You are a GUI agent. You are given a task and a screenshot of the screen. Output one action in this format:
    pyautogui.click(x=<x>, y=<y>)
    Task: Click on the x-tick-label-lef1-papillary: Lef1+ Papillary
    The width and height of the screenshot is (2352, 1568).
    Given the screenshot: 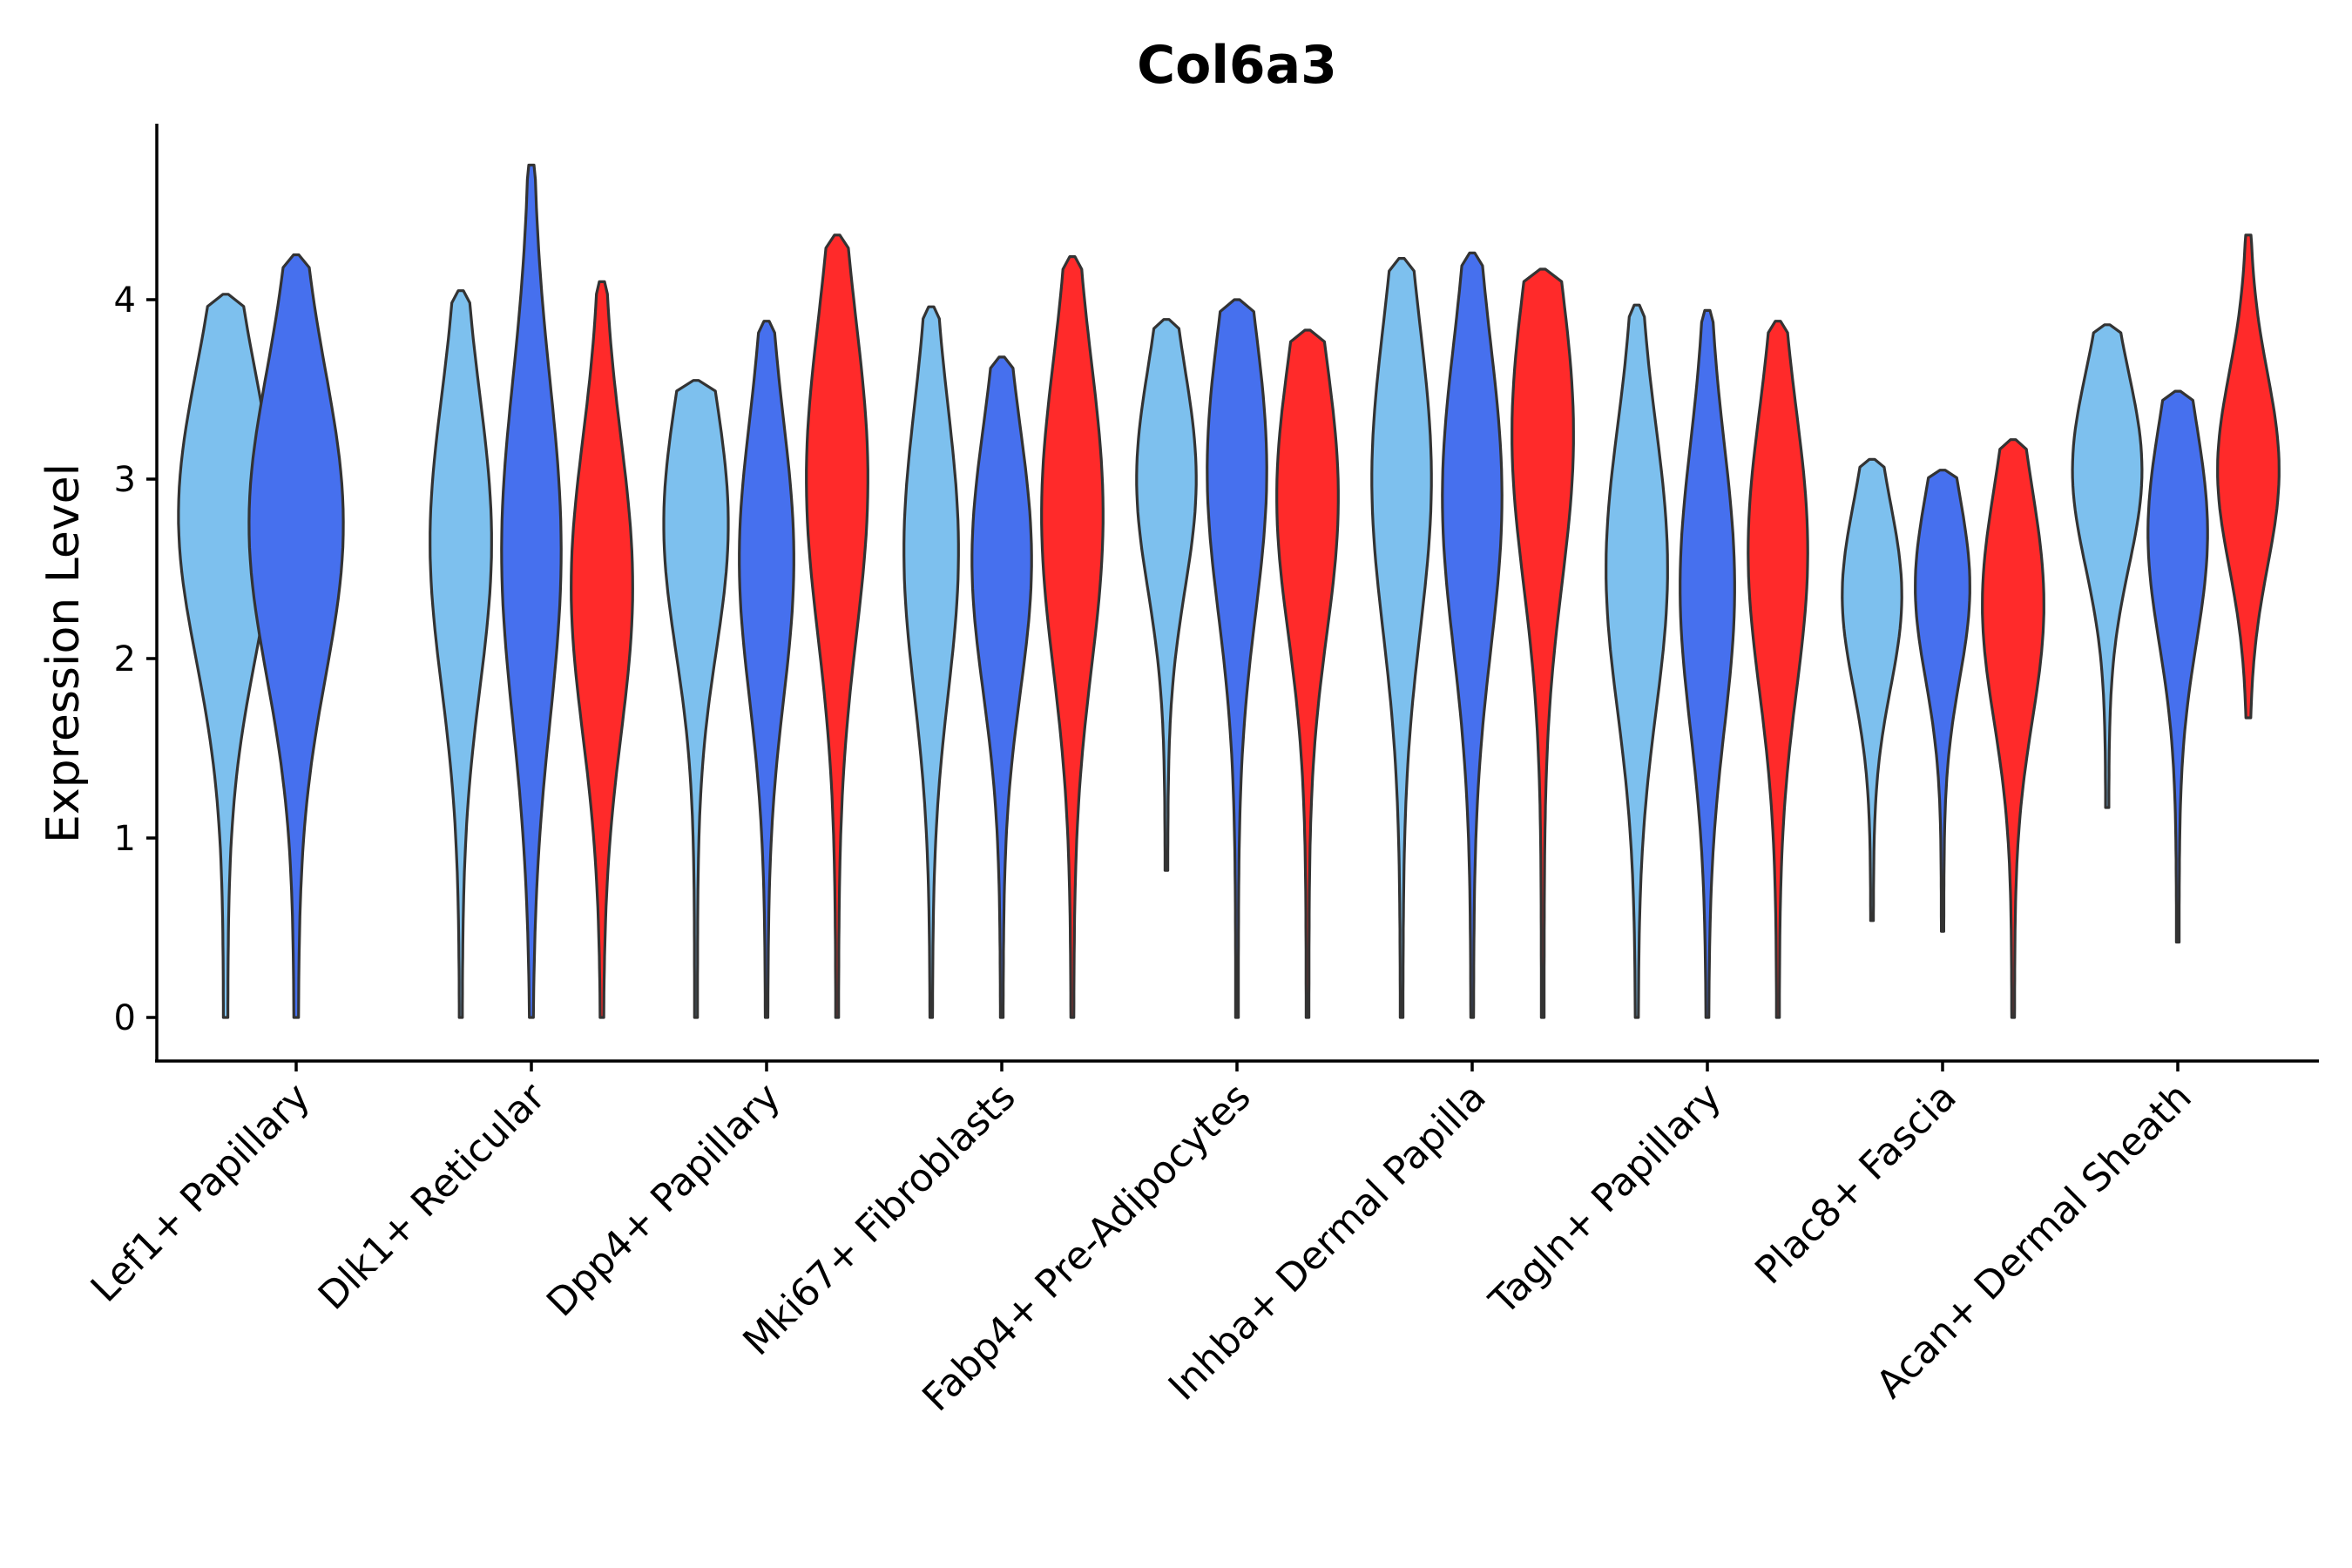 What is the action you would take?
    pyautogui.click(x=201, y=1193)
    